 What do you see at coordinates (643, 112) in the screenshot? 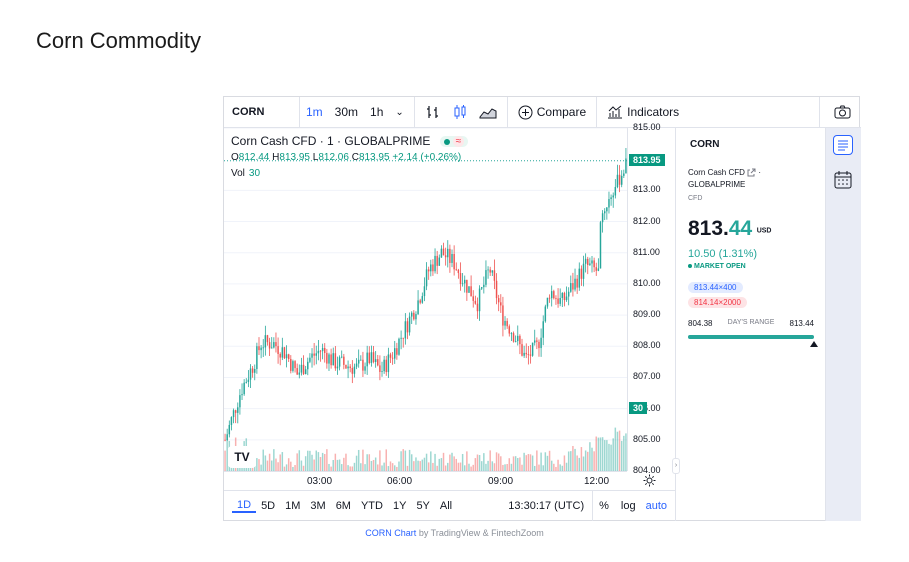
I see `indicators-button: Indicators` at bounding box center [643, 112].